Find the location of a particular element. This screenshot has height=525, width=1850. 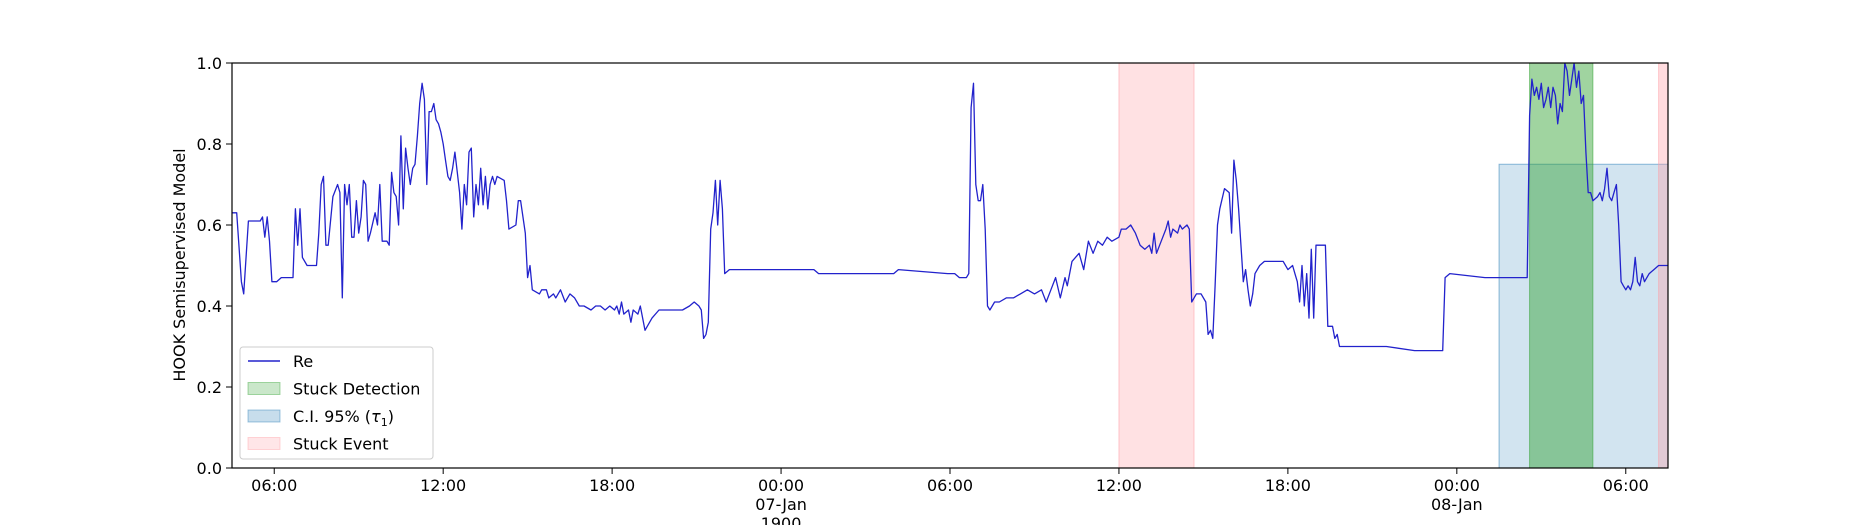

y-tick-label: 0.8 is located at coordinates (209, 144).